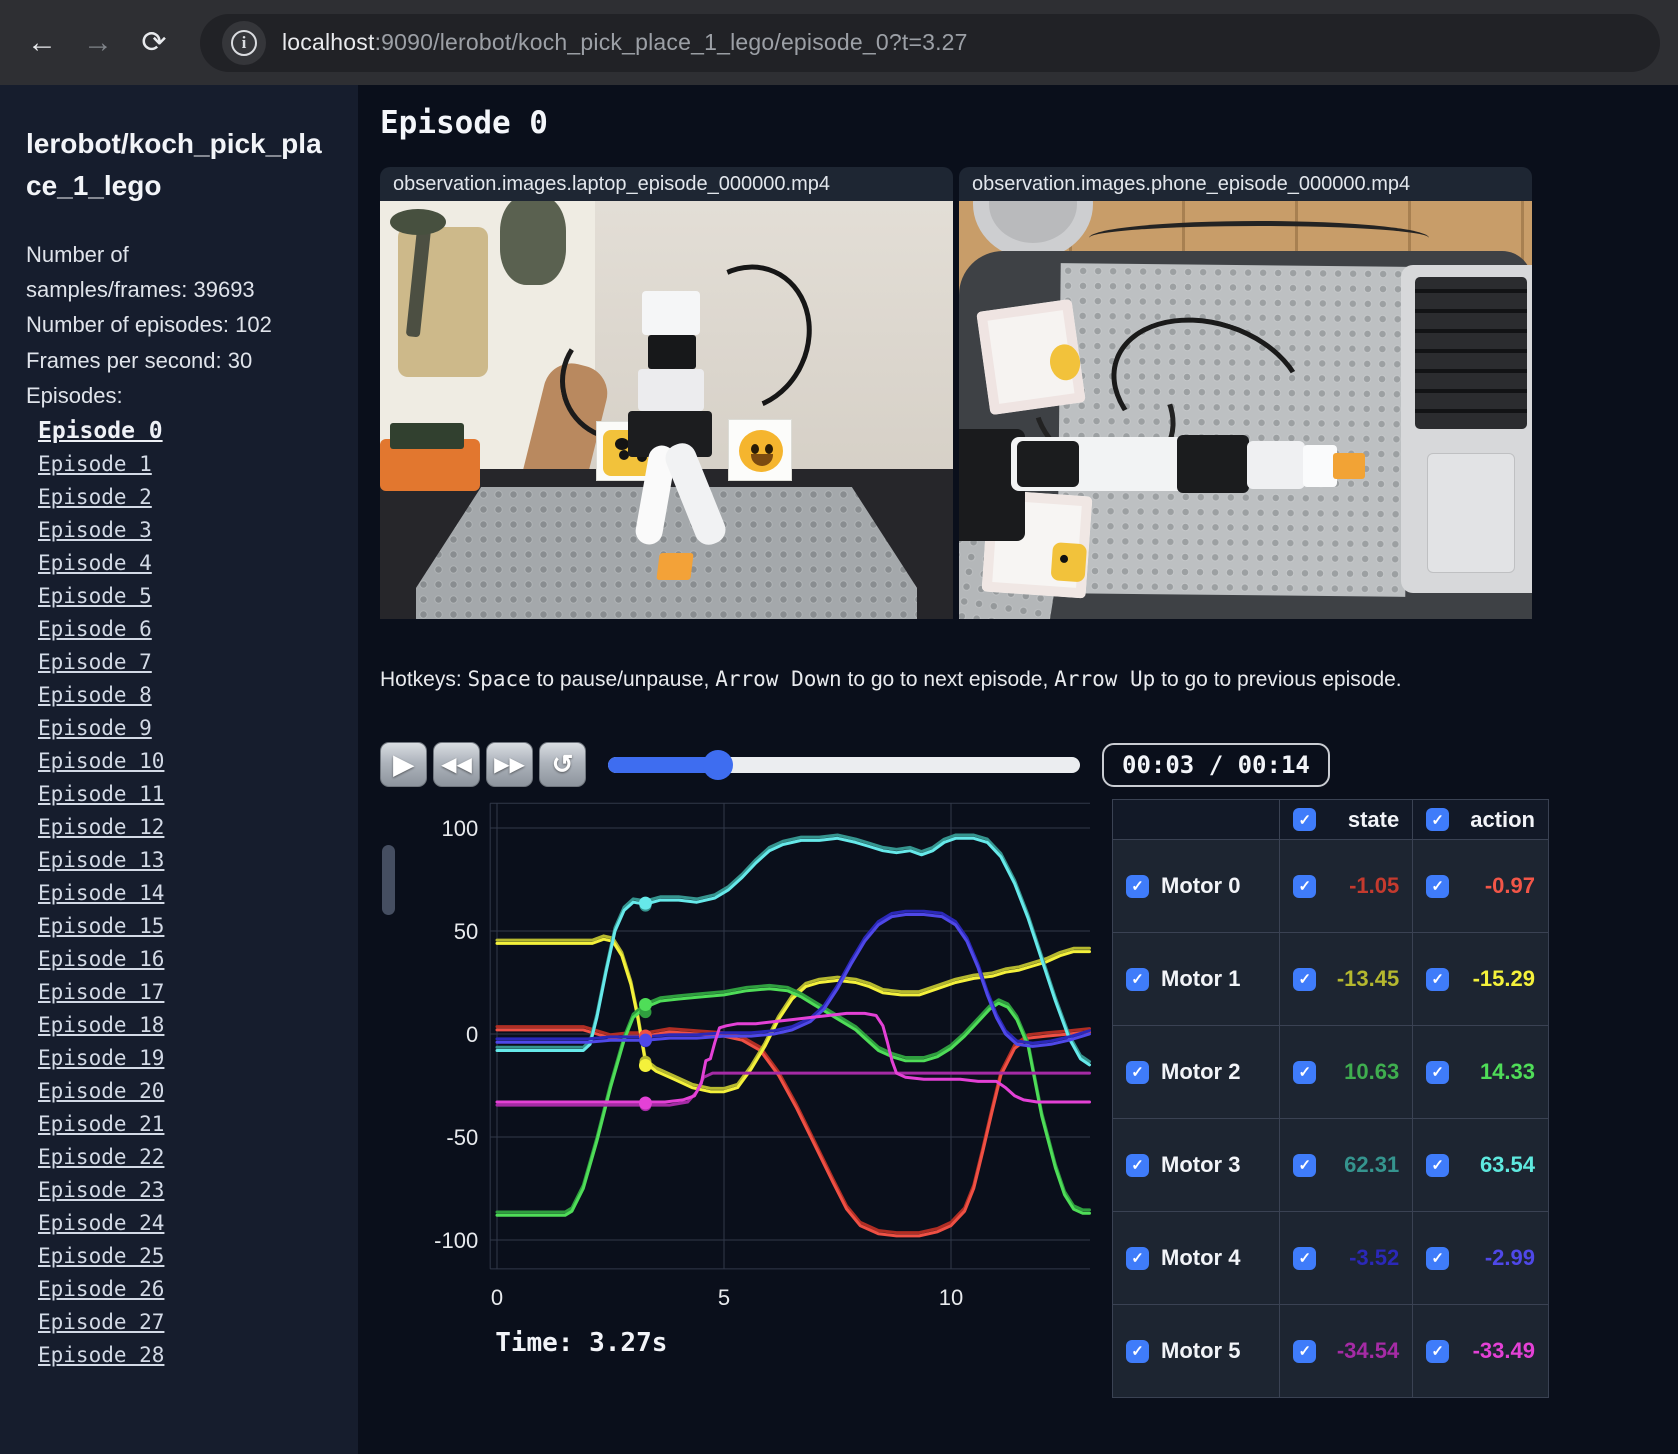 This screenshot has width=1678, height=1454. Describe the element at coordinates (140, 290) in the screenshot. I see `stat-line: samples/frames: 39693` at that location.